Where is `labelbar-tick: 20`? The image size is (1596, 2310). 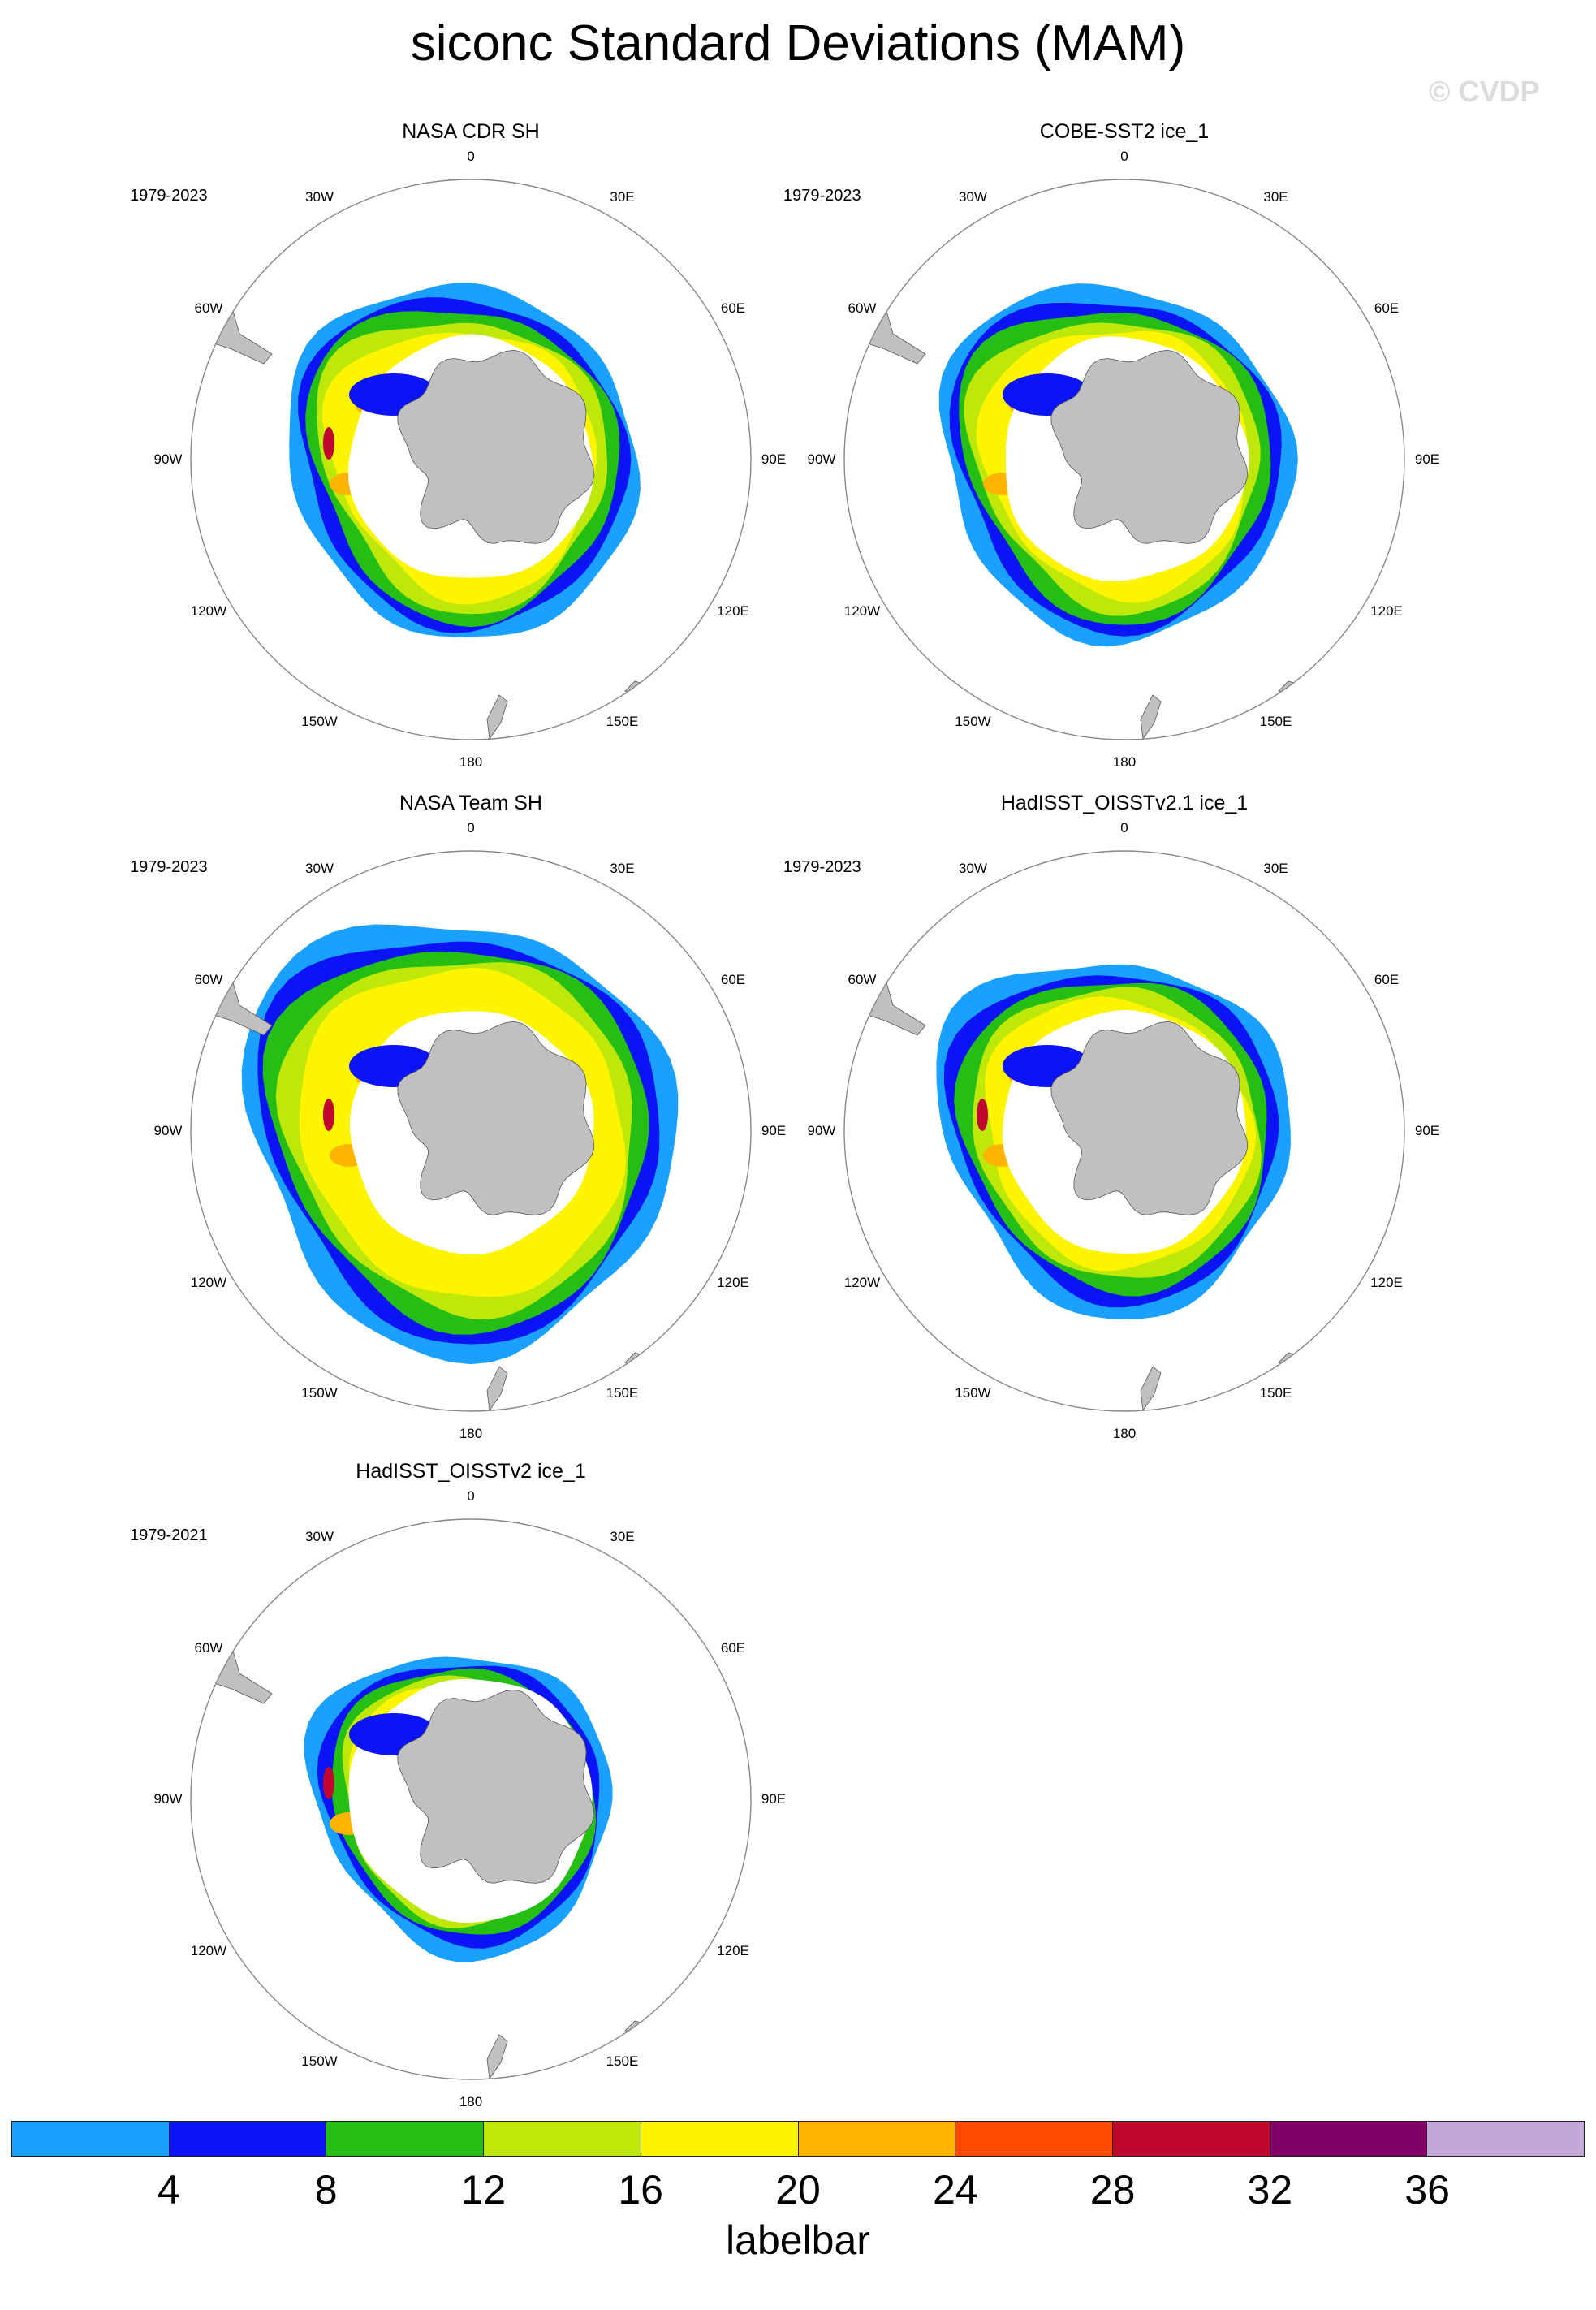 labelbar-tick: 20 is located at coordinates (798, 2190).